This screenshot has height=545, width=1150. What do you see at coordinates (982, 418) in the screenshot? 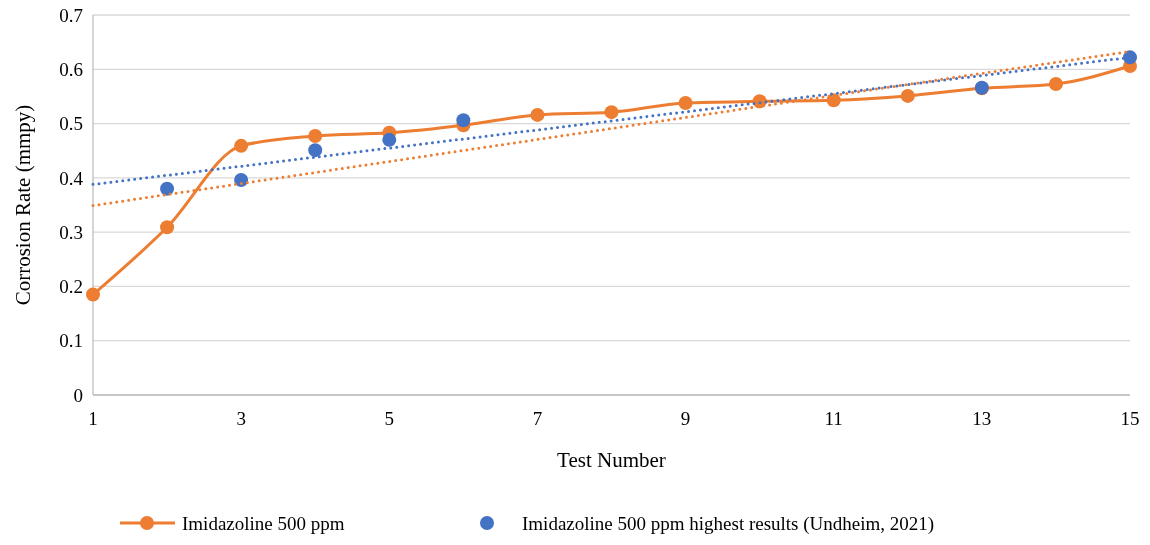
I see `x-tick-label: 13` at bounding box center [982, 418].